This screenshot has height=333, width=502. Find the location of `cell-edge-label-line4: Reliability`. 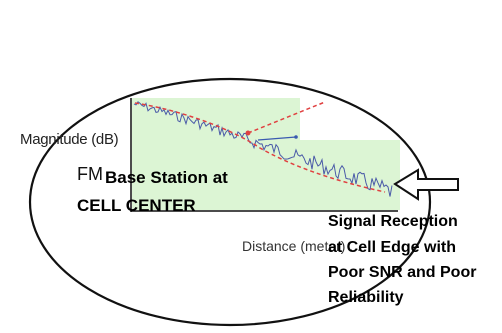

cell-edge-label-line4: Reliability is located at coordinates (366, 297).